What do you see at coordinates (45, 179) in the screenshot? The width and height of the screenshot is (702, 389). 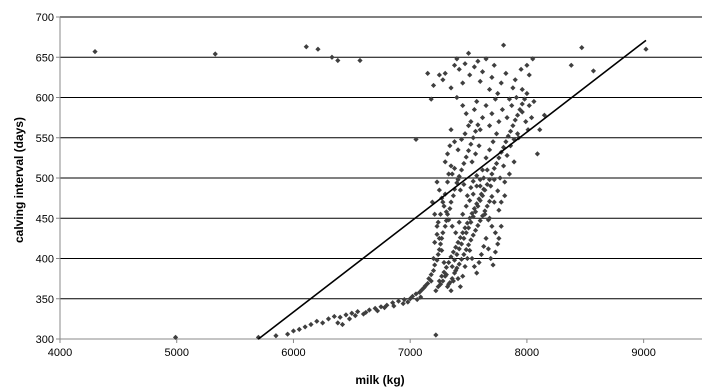 I see `y-tick-label: 500` at bounding box center [45, 179].